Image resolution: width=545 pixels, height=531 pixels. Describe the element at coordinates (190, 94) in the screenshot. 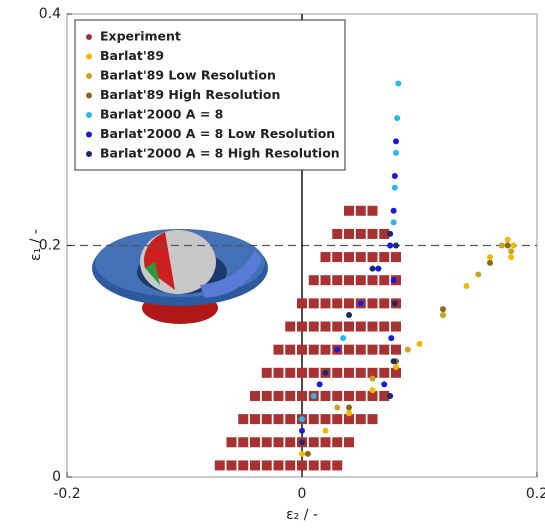

I see `legend-label: Barlat'89 High Resolution` at that location.